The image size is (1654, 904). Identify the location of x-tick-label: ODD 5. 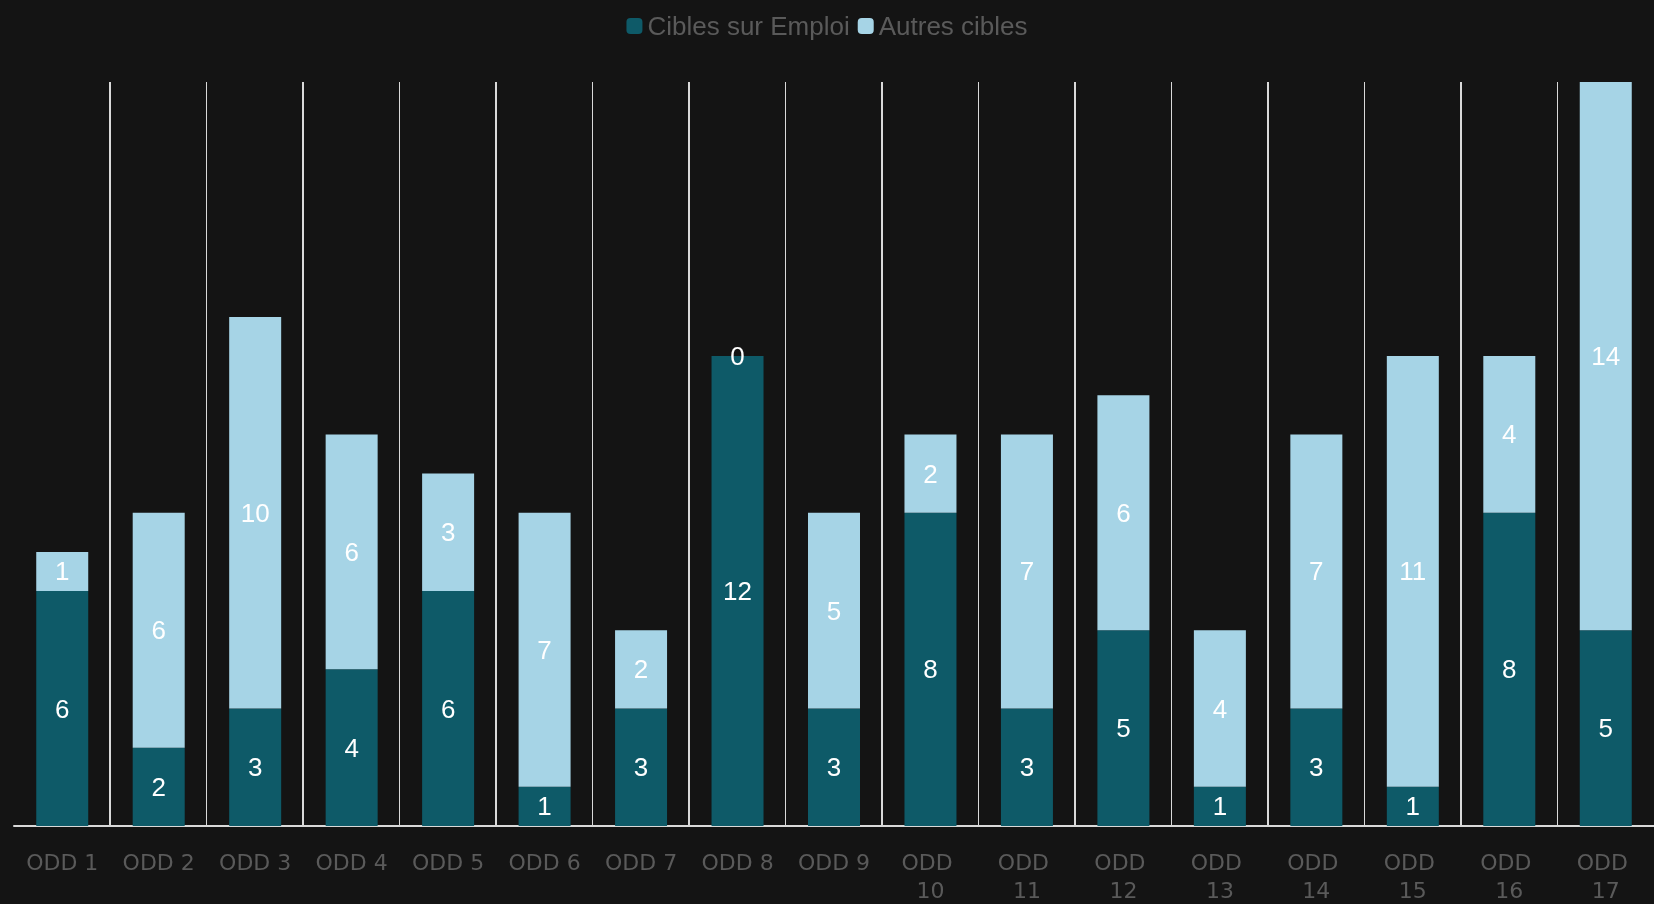
(448, 862).